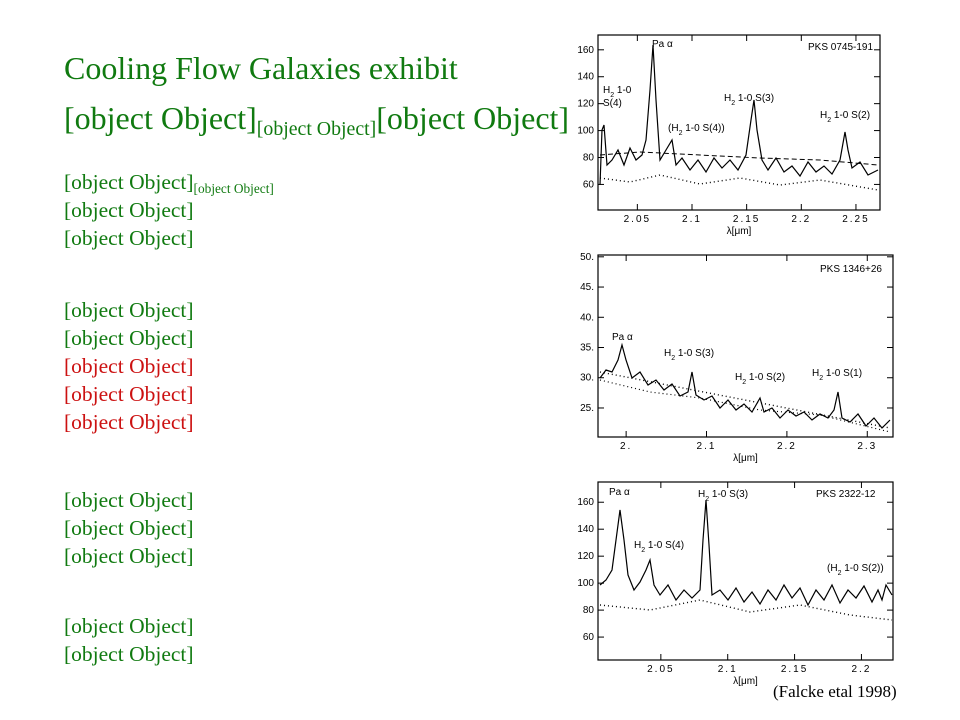  Describe the element at coordinates (855, 219) in the screenshot. I see `x-tick-label: 2.25` at that location.